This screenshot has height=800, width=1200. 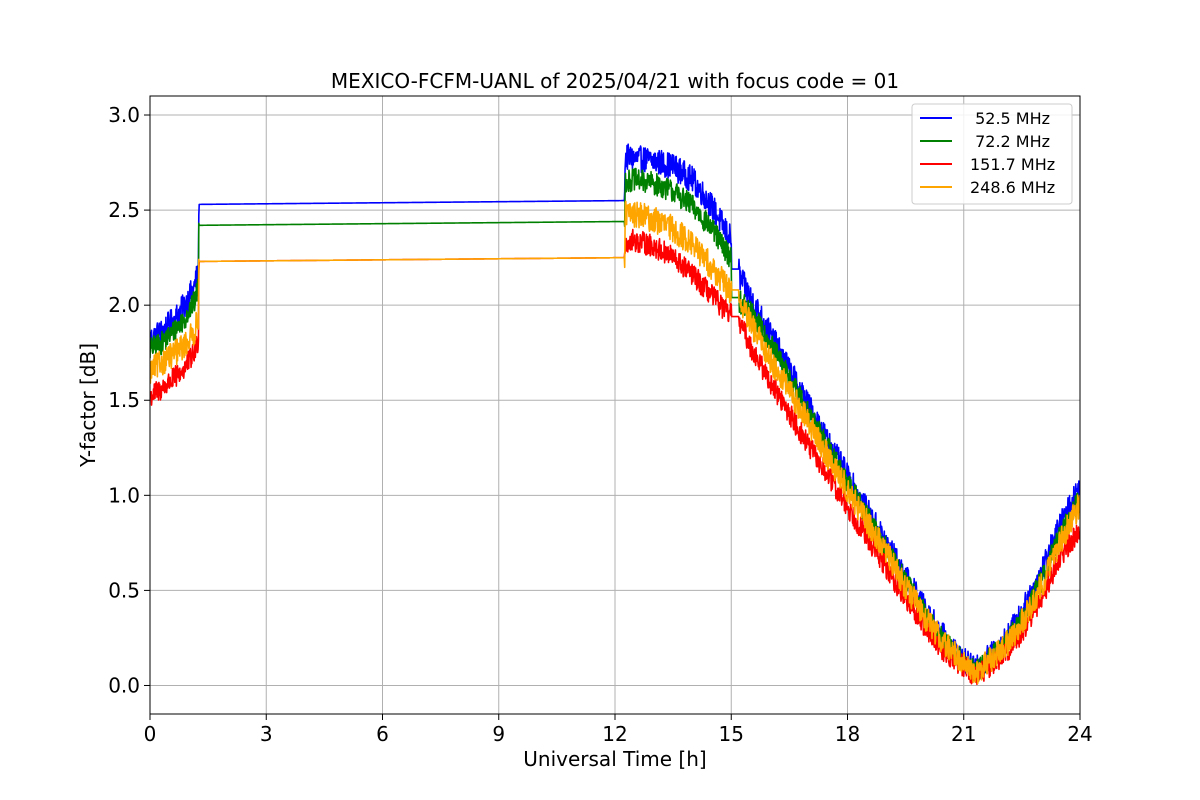 What do you see at coordinates (266, 734) in the screenshot?
I see `x-tick-label: 3` at bounding box center [266, 734].